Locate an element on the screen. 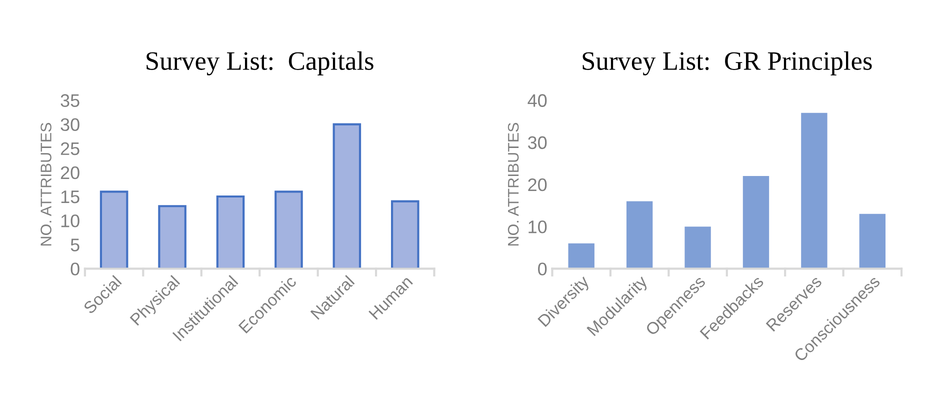 The height and width of the screenshot is (401, 944). y-tick-label: 40 is located at coordinates (537, 100).